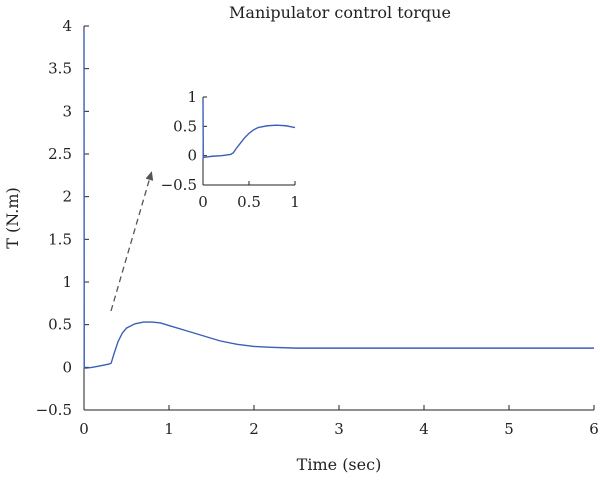 The image size is (600, 483). What do you see at coordinates (185, 126) in the screenshot?
I see `inset-y-tick-label: 0.5` at bounding box center [185, 126].